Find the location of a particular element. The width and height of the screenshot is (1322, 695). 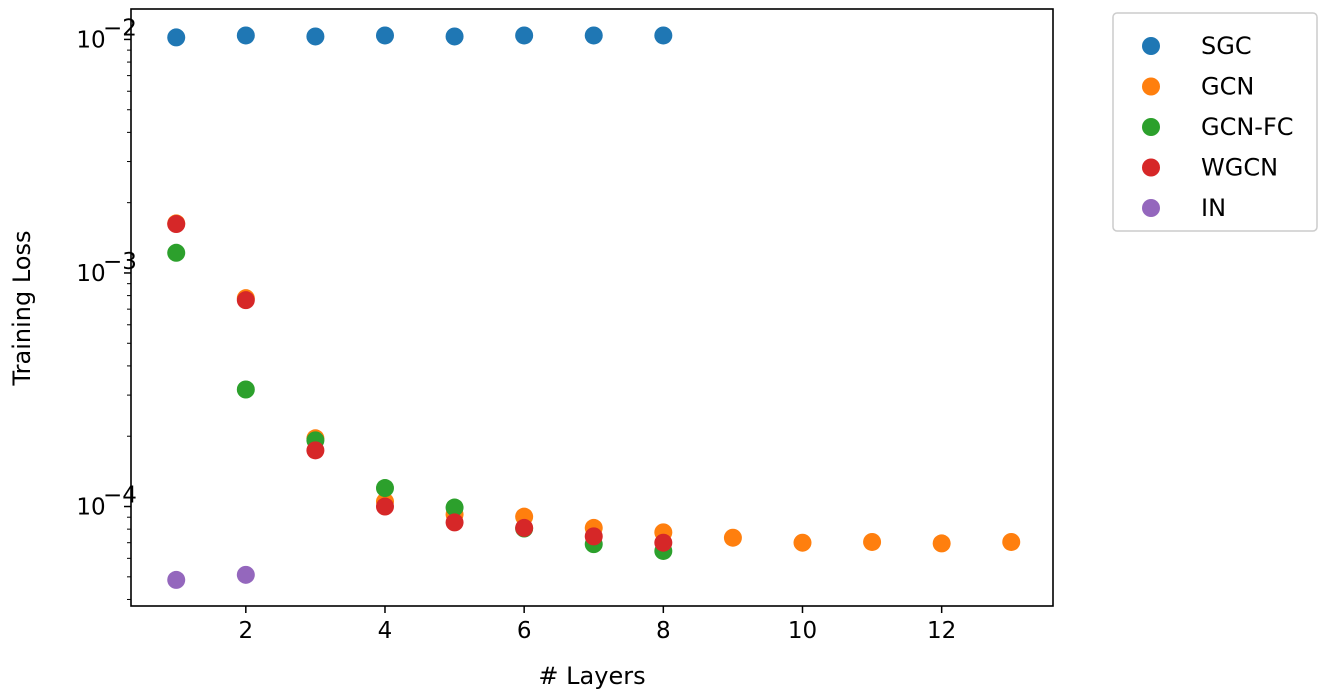

y-axis-ticks: 10−410−310−2 is located at coordinates (106, 307).